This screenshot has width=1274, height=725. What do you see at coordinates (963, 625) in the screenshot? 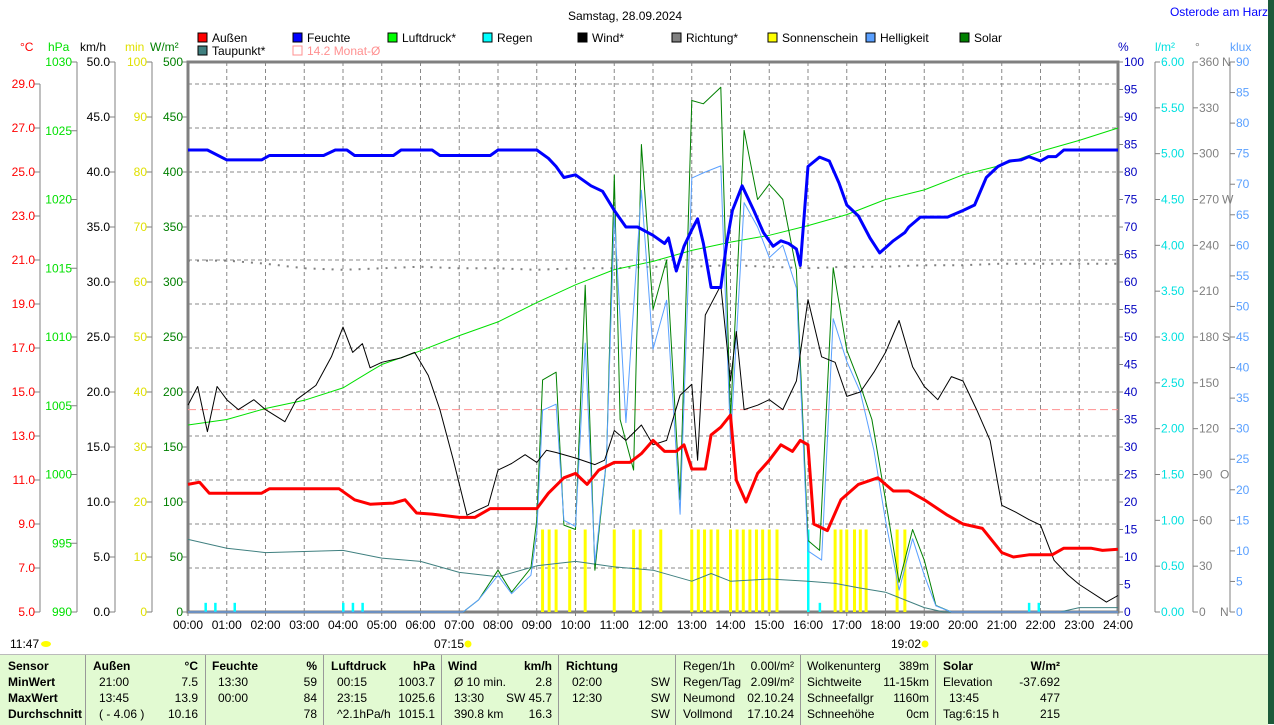
I see `x-tick-label: 20:00` at bounding box center [963, 625].